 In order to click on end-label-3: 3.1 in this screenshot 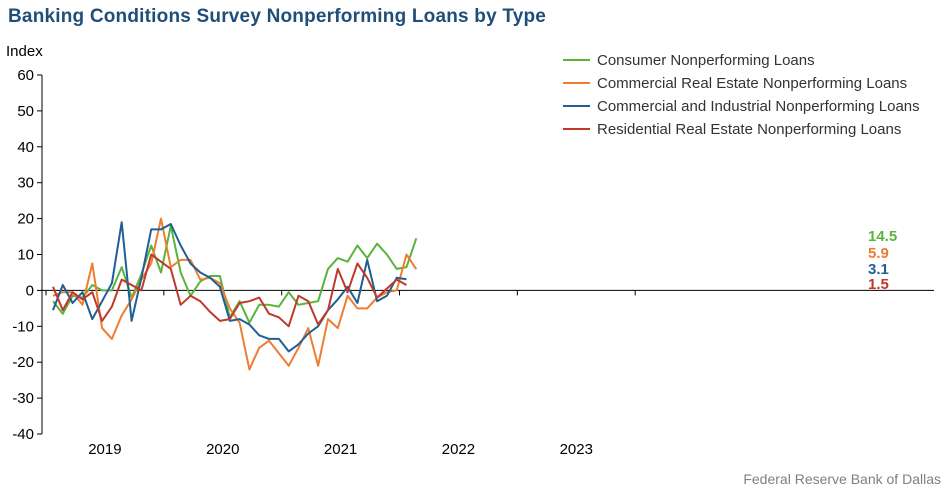, I will do `click(878, 269)`.